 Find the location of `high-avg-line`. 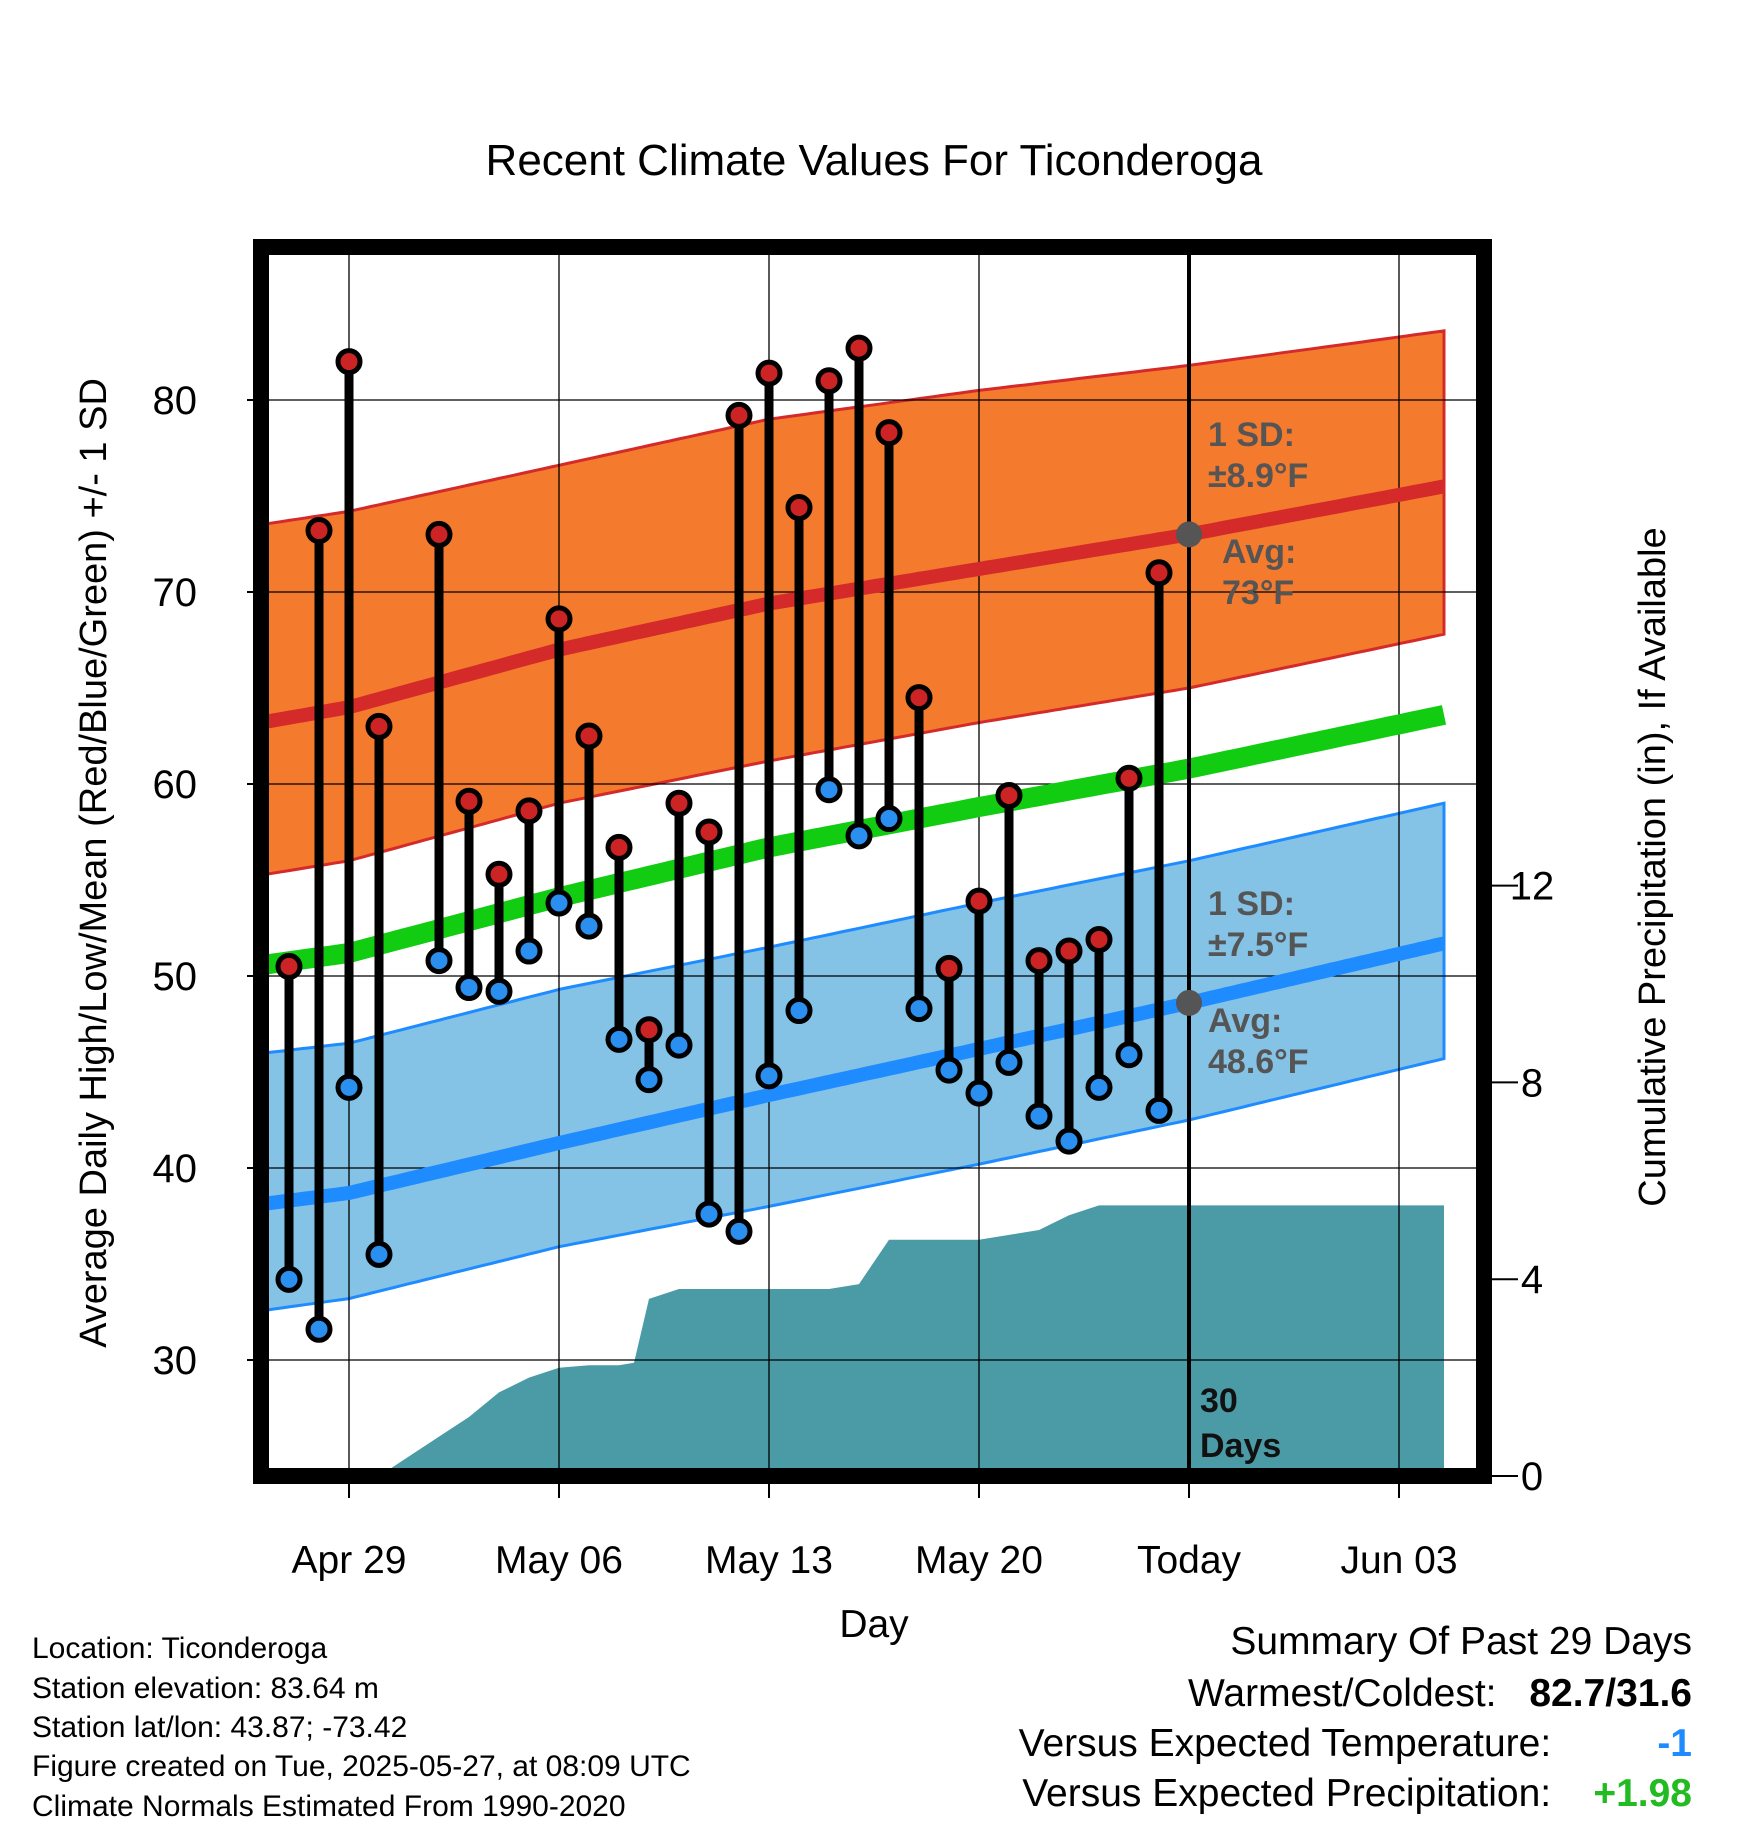

high-avg-line is located at coordinates (853, 604).